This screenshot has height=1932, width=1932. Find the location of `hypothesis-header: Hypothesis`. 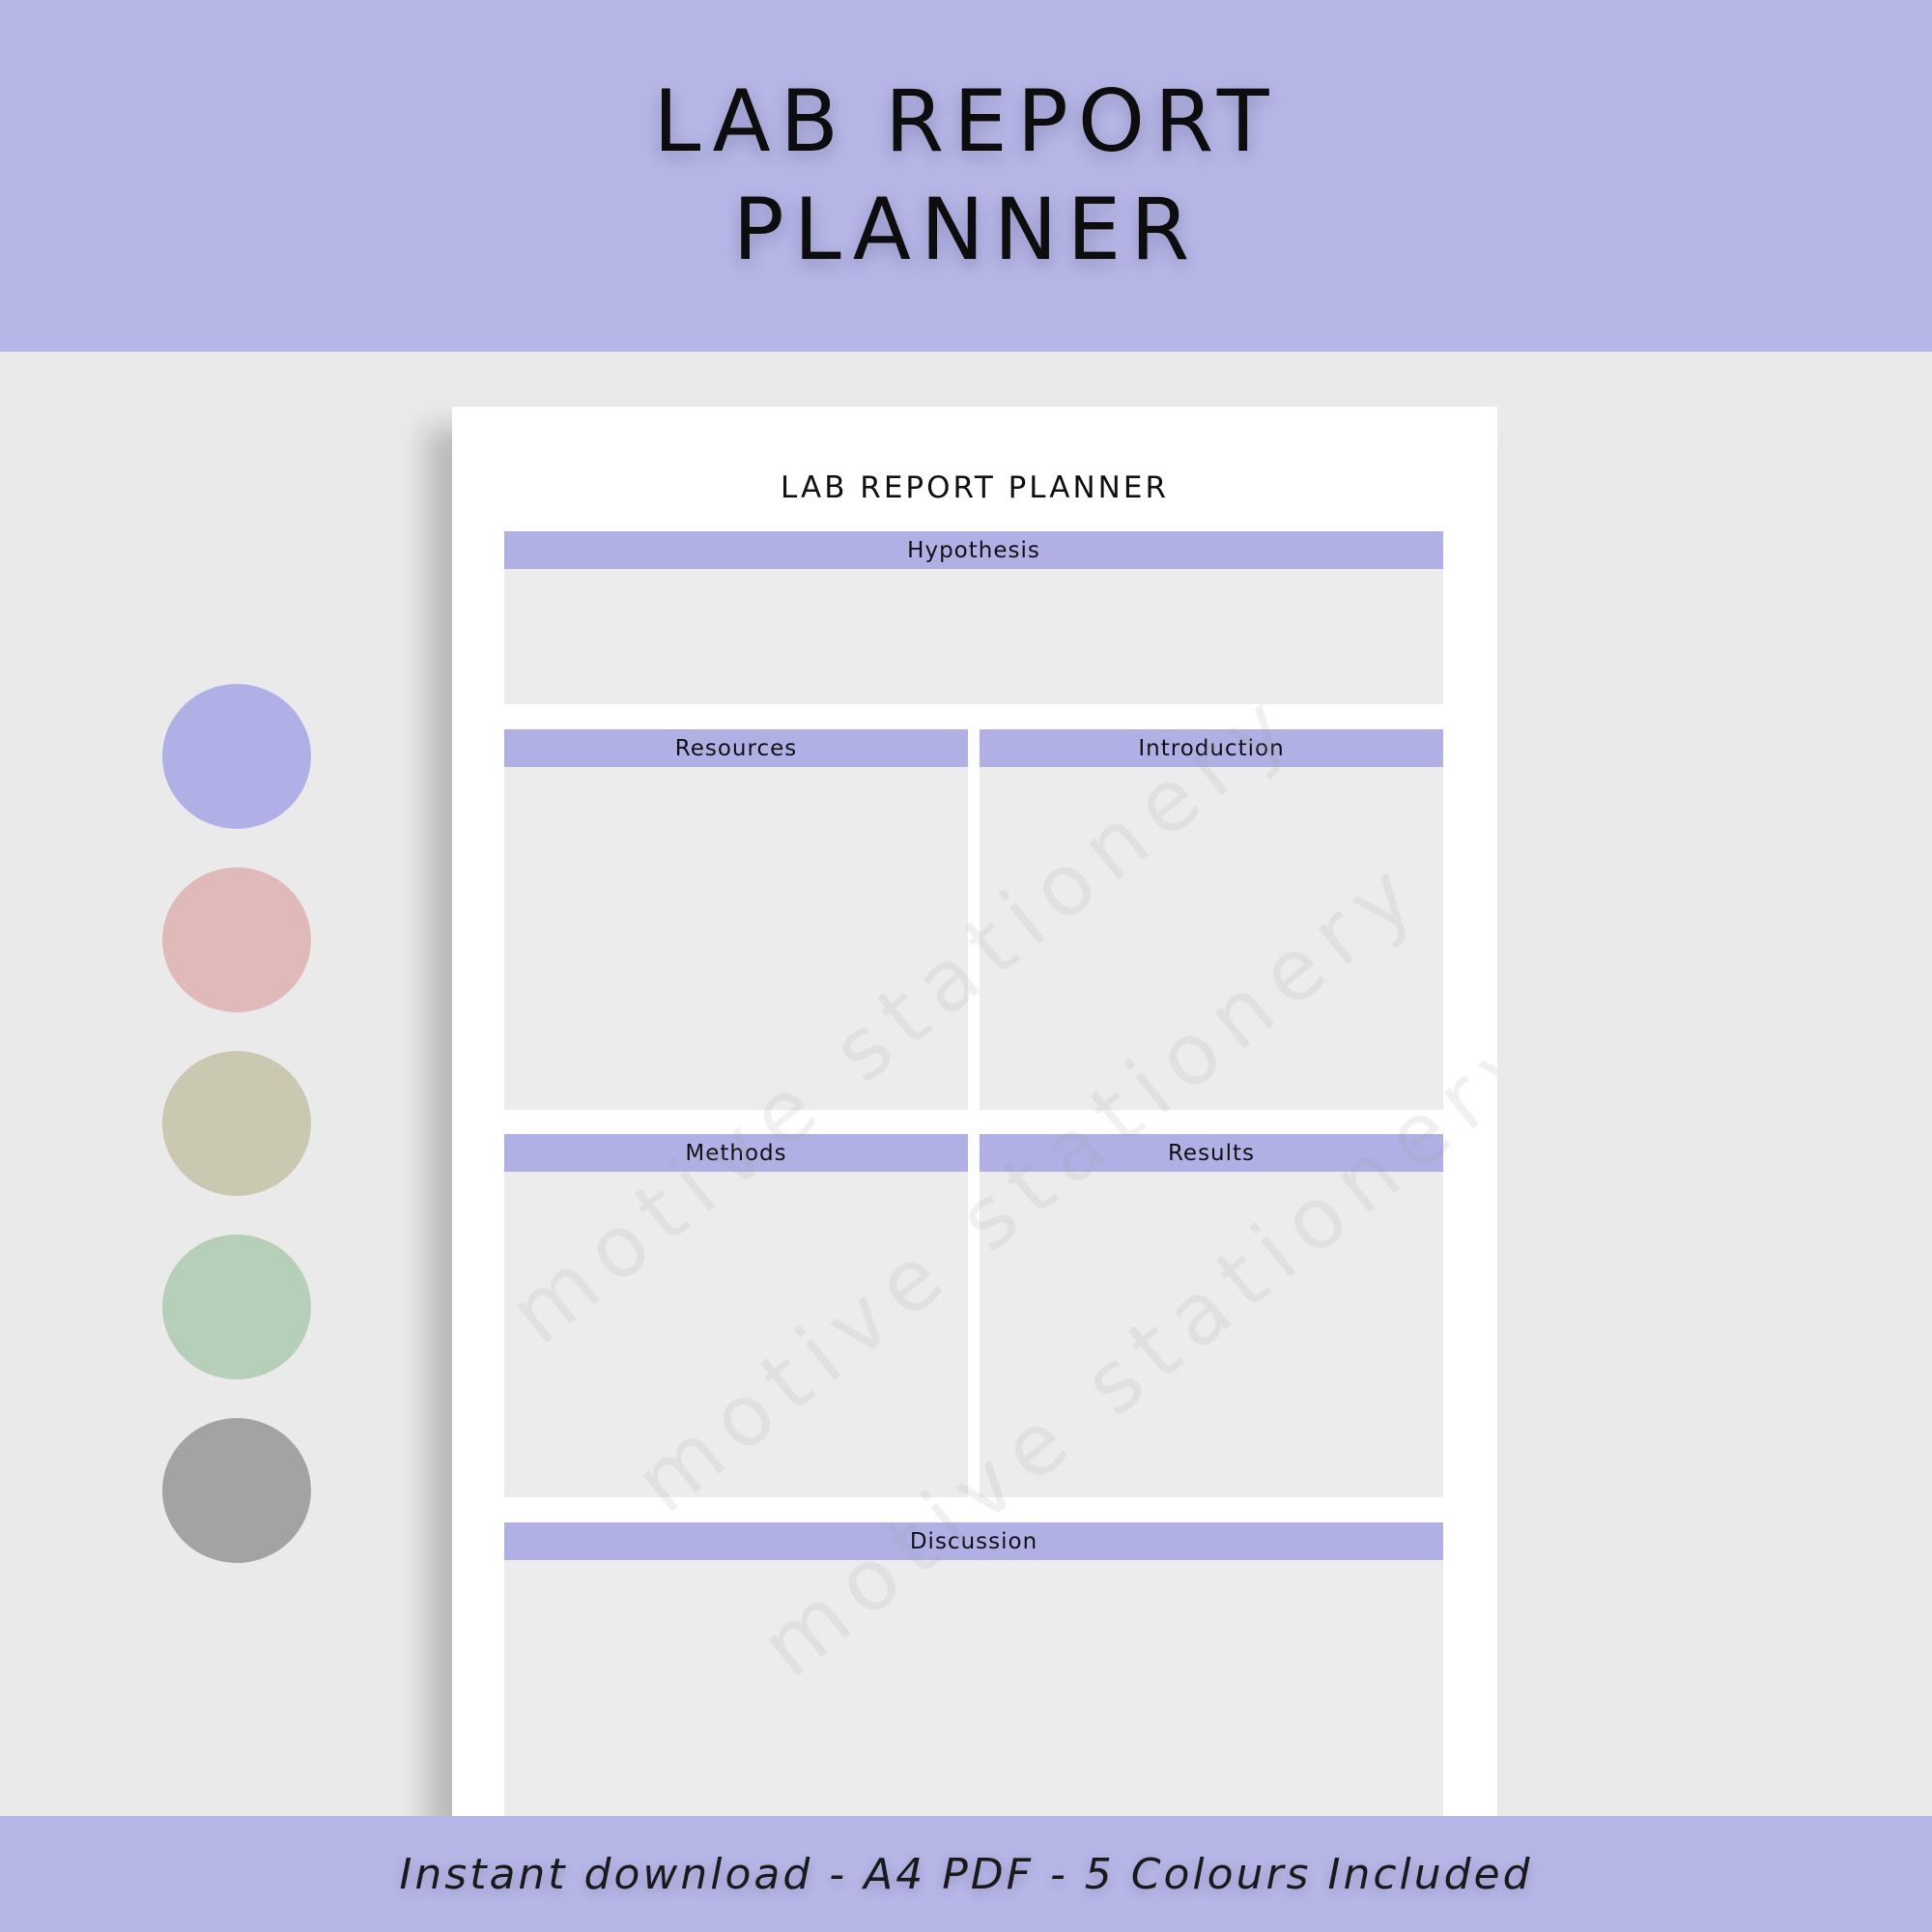

hypothesis-header: Hypothesis is located at coordinates (973, 550).